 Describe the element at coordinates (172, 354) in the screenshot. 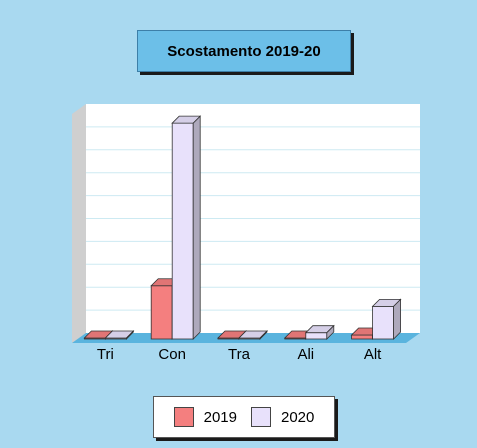

I see `tick-label-con: Con` at that location.